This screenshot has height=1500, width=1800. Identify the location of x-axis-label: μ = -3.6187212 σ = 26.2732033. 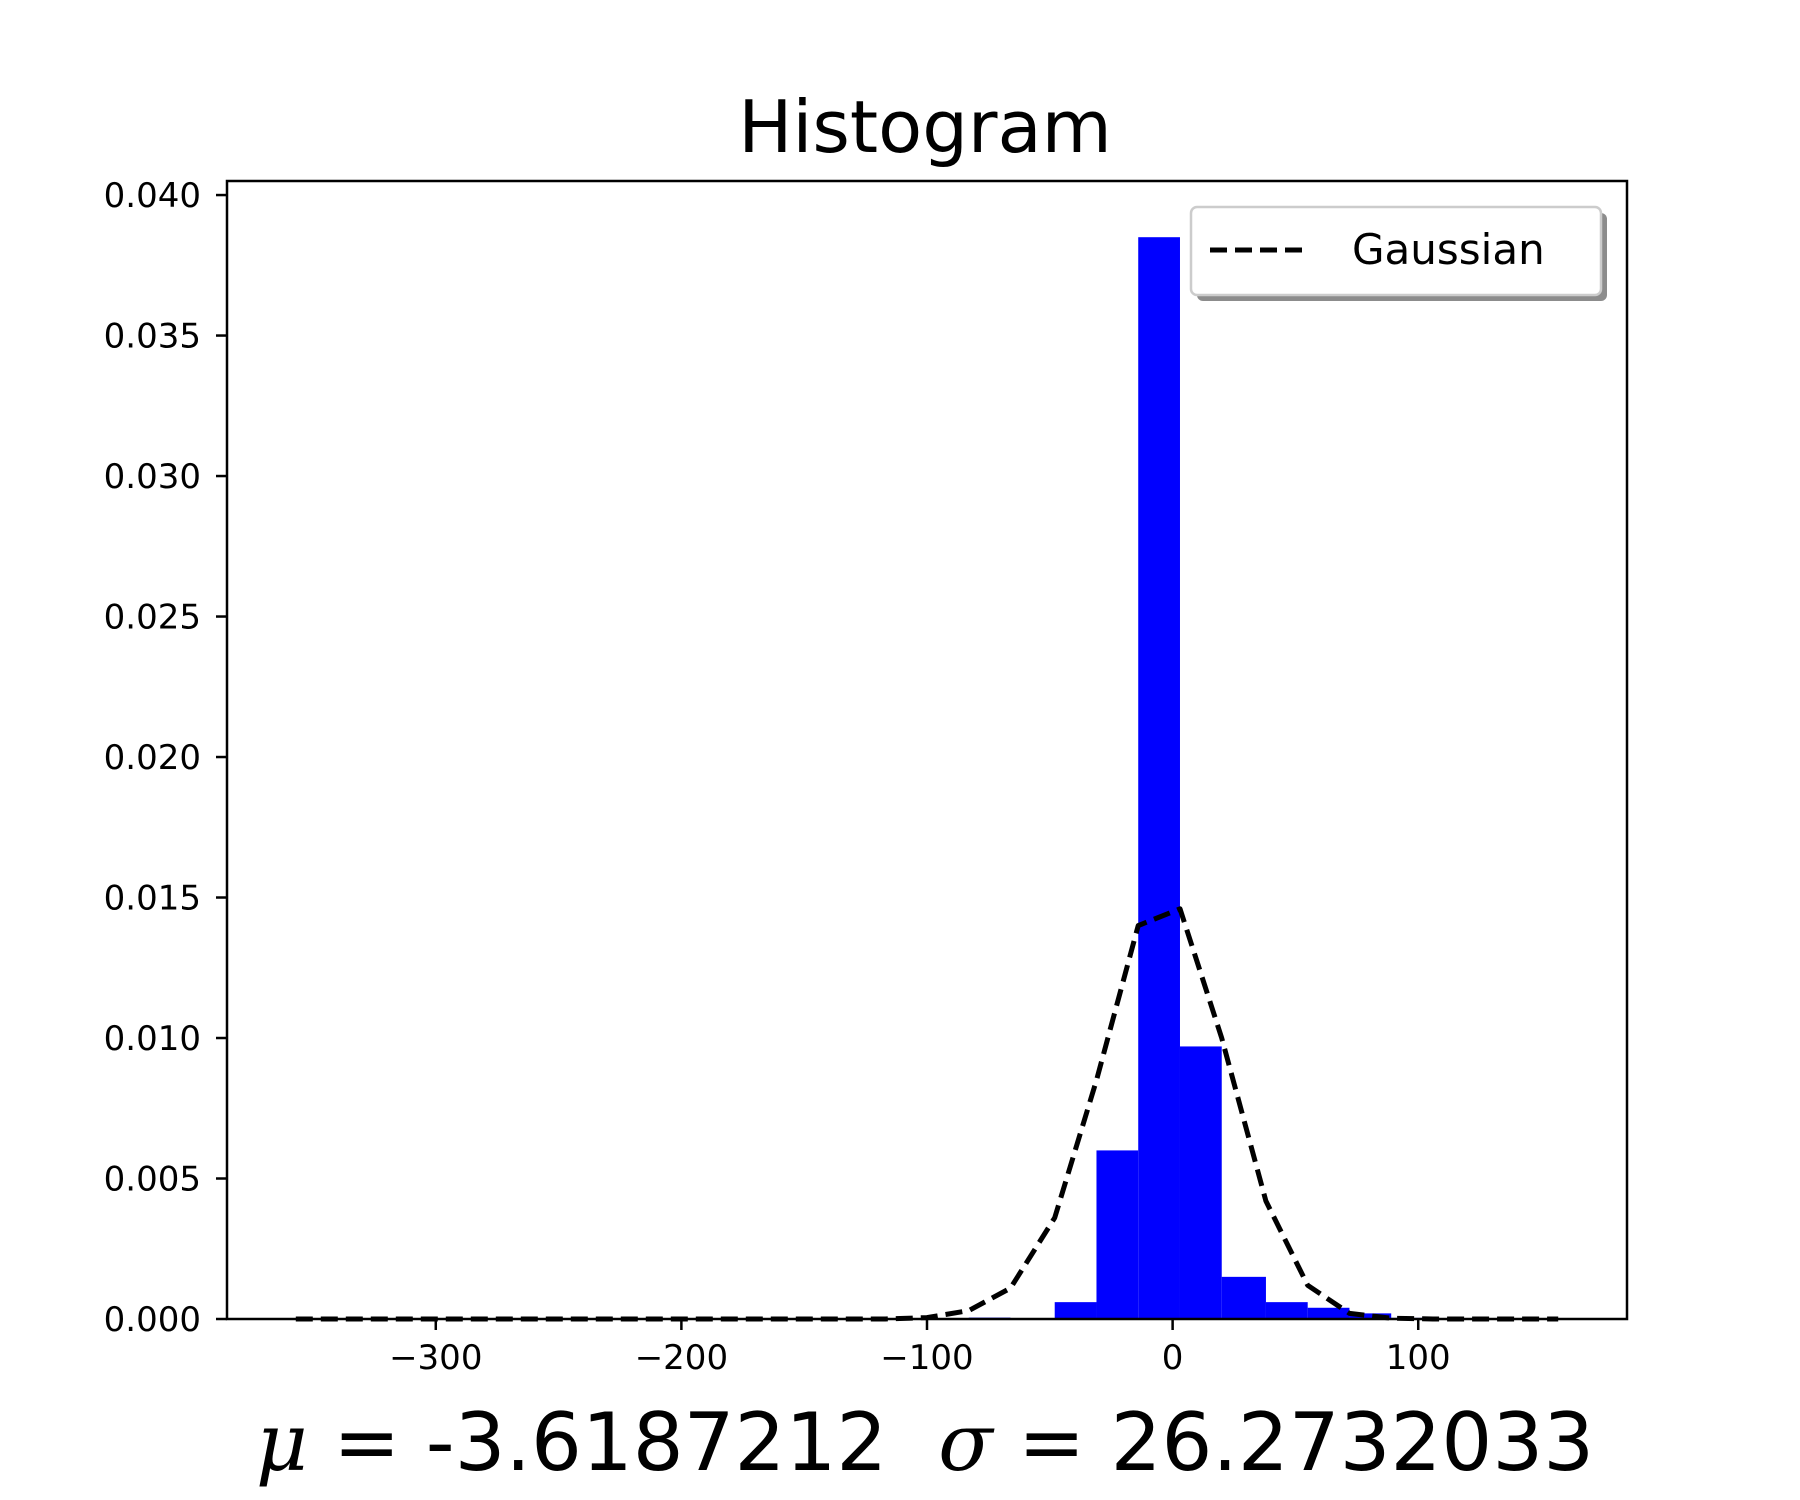
(925, 1442).